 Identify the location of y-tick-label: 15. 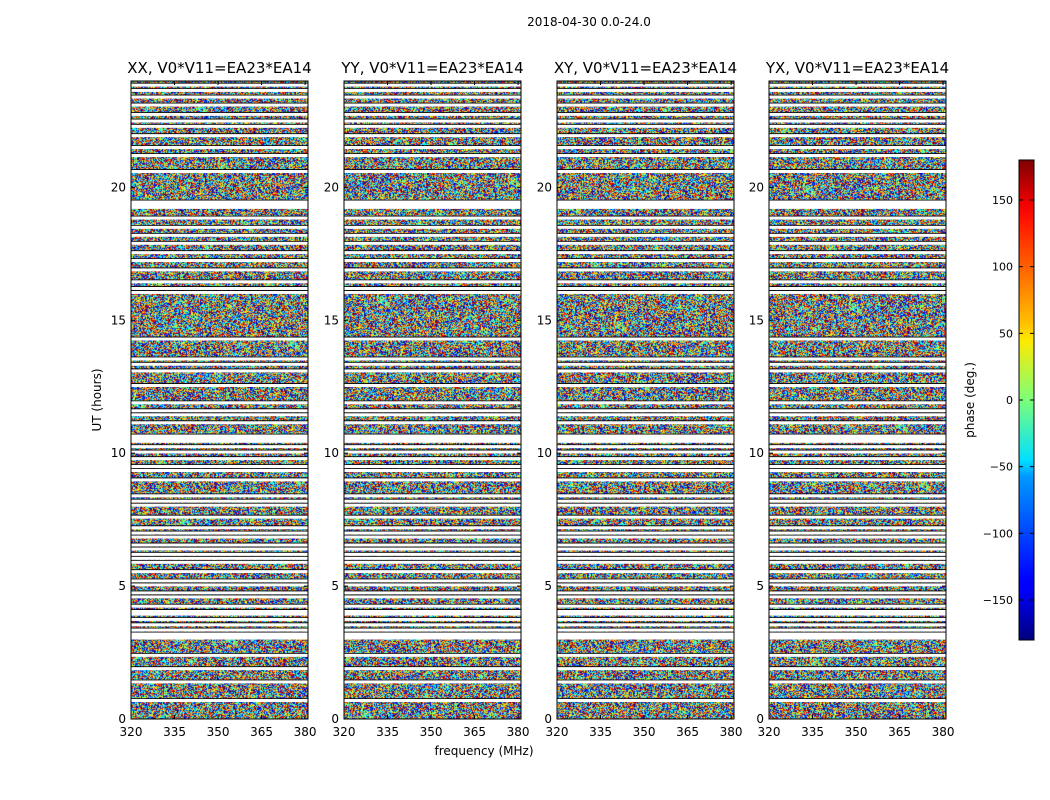
(544, 320).